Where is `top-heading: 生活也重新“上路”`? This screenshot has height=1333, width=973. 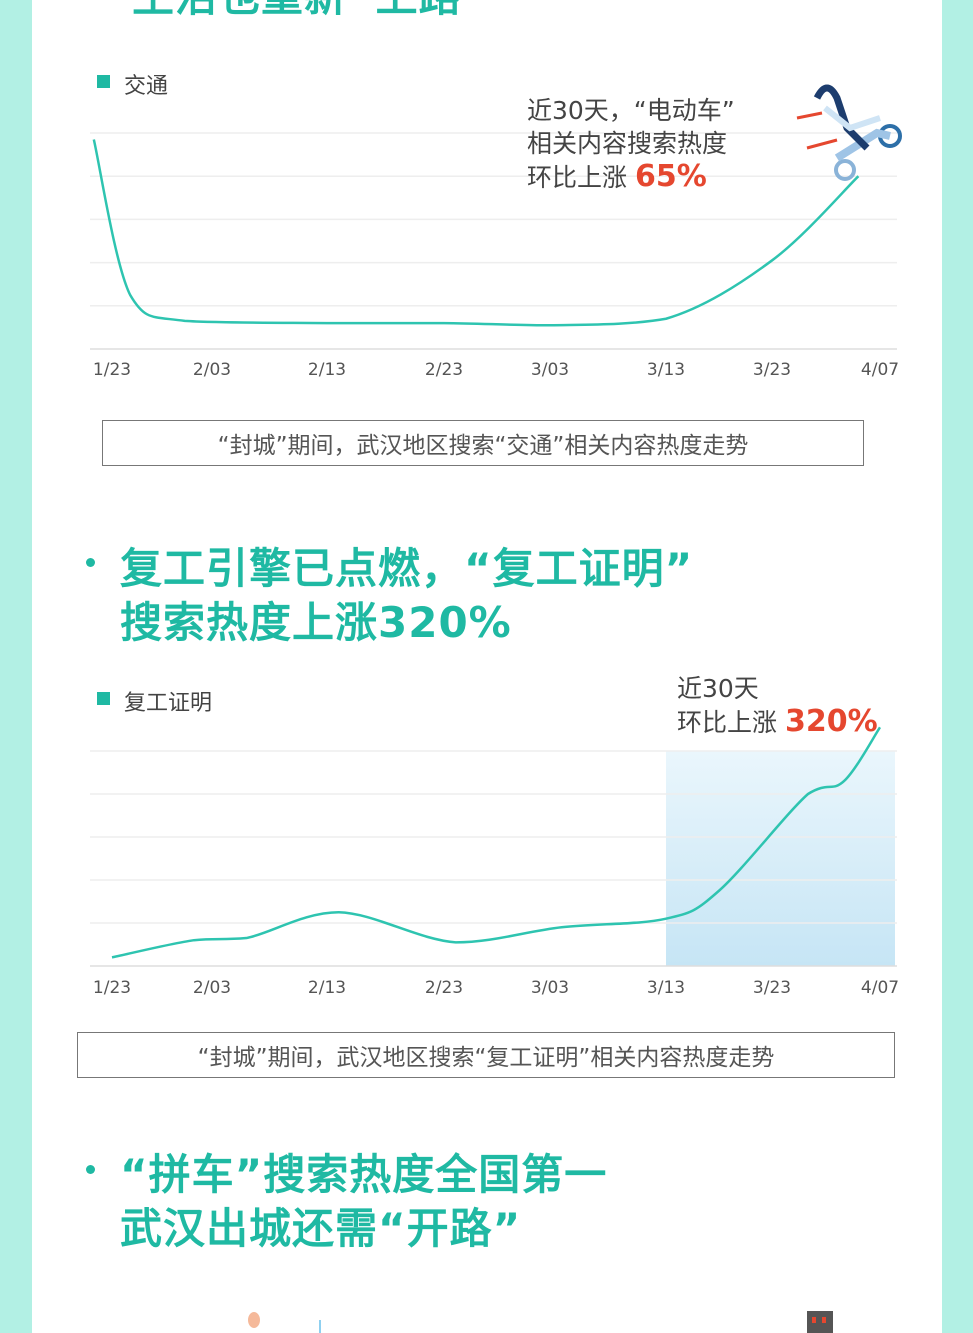
top-heading: 生活也重新“上路” is located at coordinates (311, 12).